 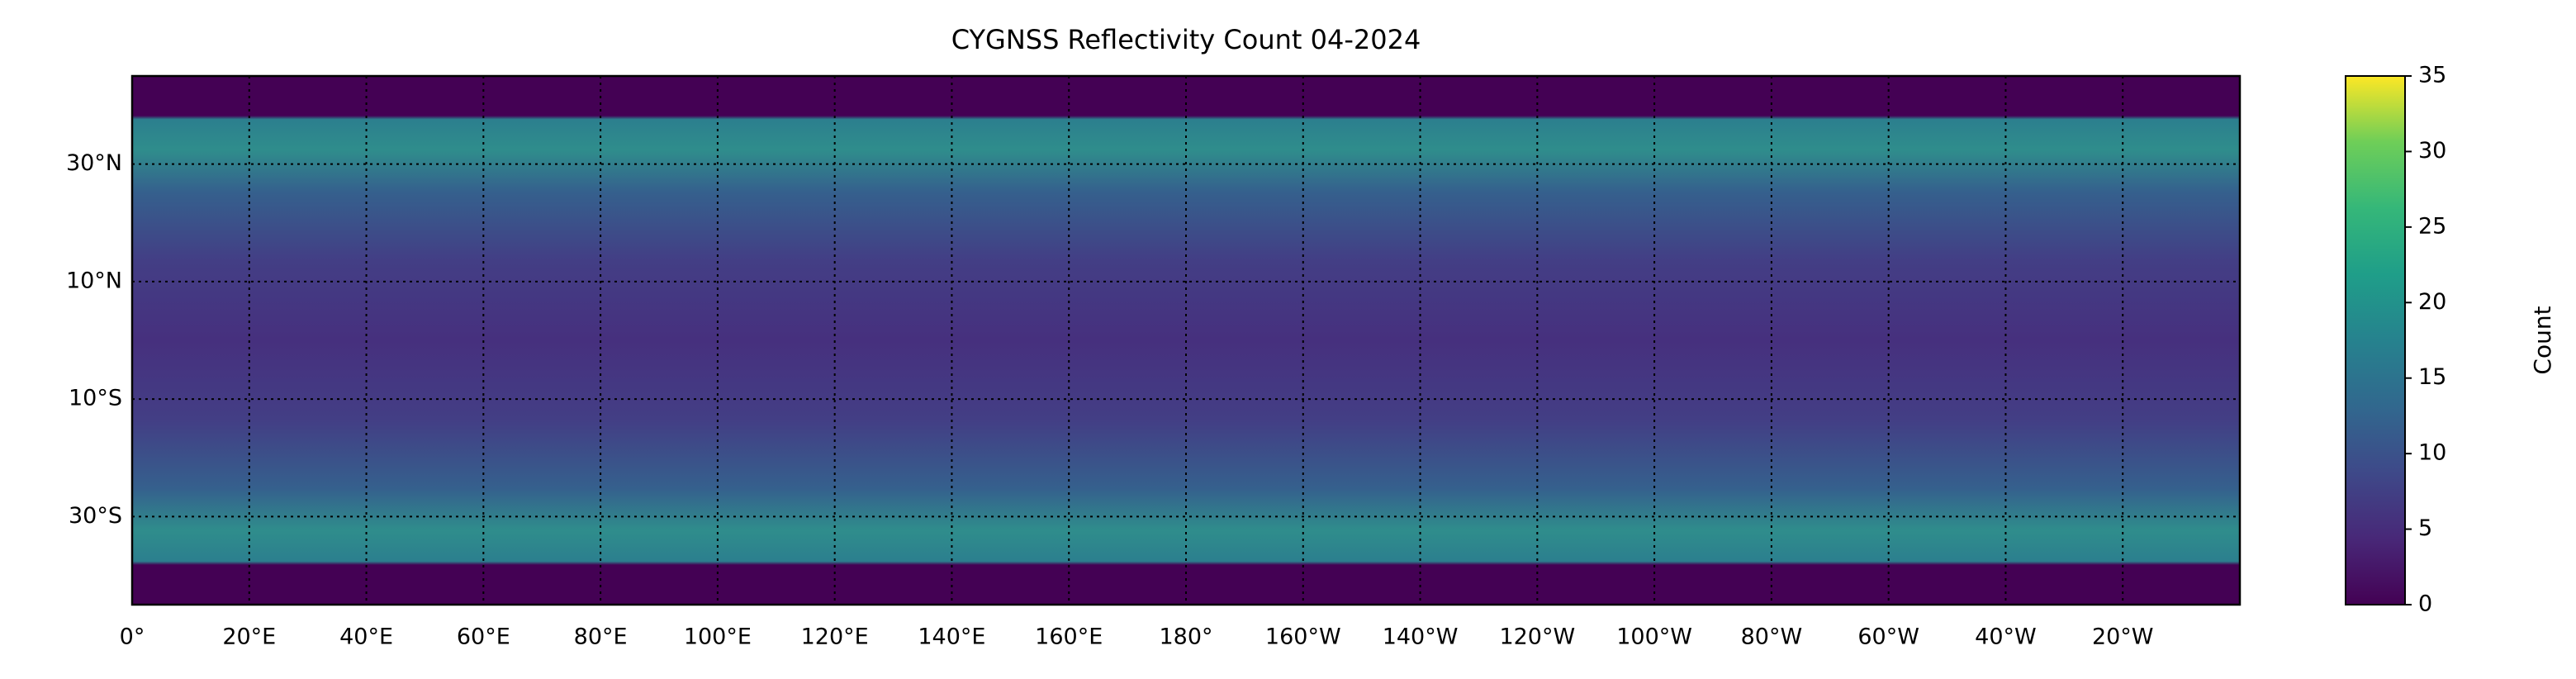 What do you see at coordinates (2432, 75) in the screenshot?
I see `colorbar-tick-label: 35` at bounding box center [2432, 75].